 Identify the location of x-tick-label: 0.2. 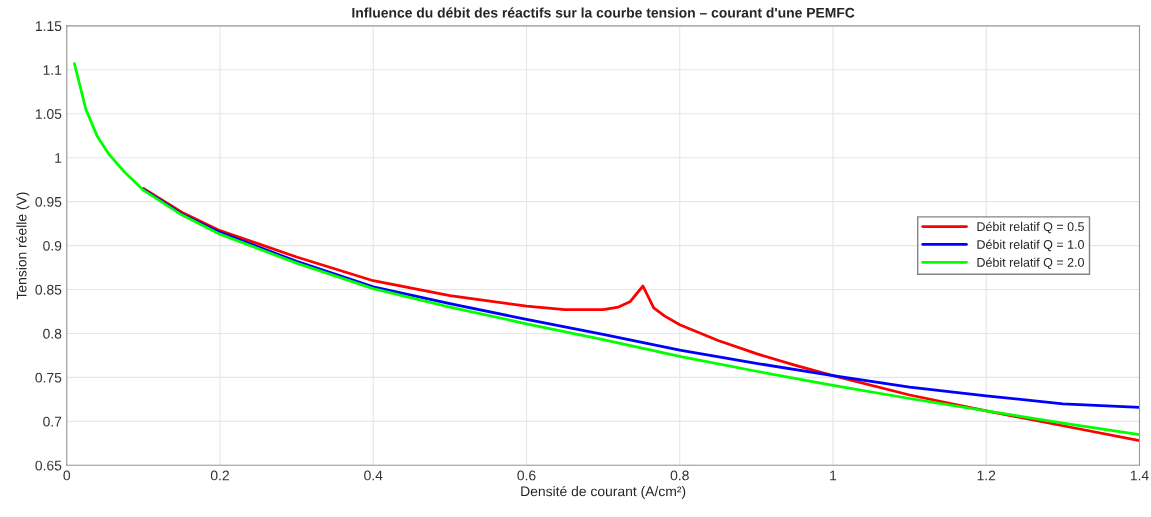
(219, 475).